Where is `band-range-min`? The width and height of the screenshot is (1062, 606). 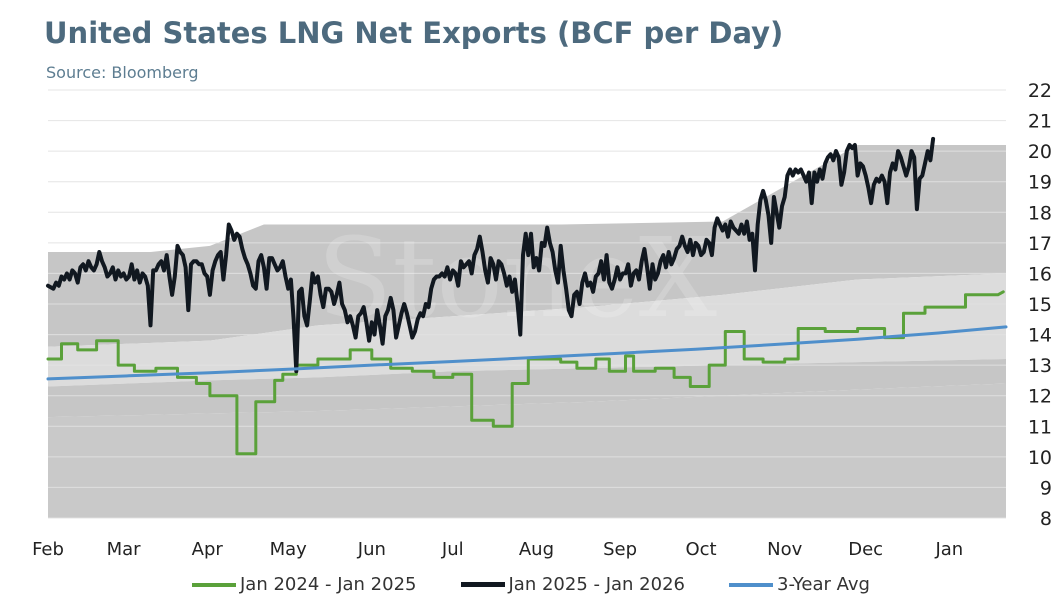 band-range-min is located at coordinates (527, 388).